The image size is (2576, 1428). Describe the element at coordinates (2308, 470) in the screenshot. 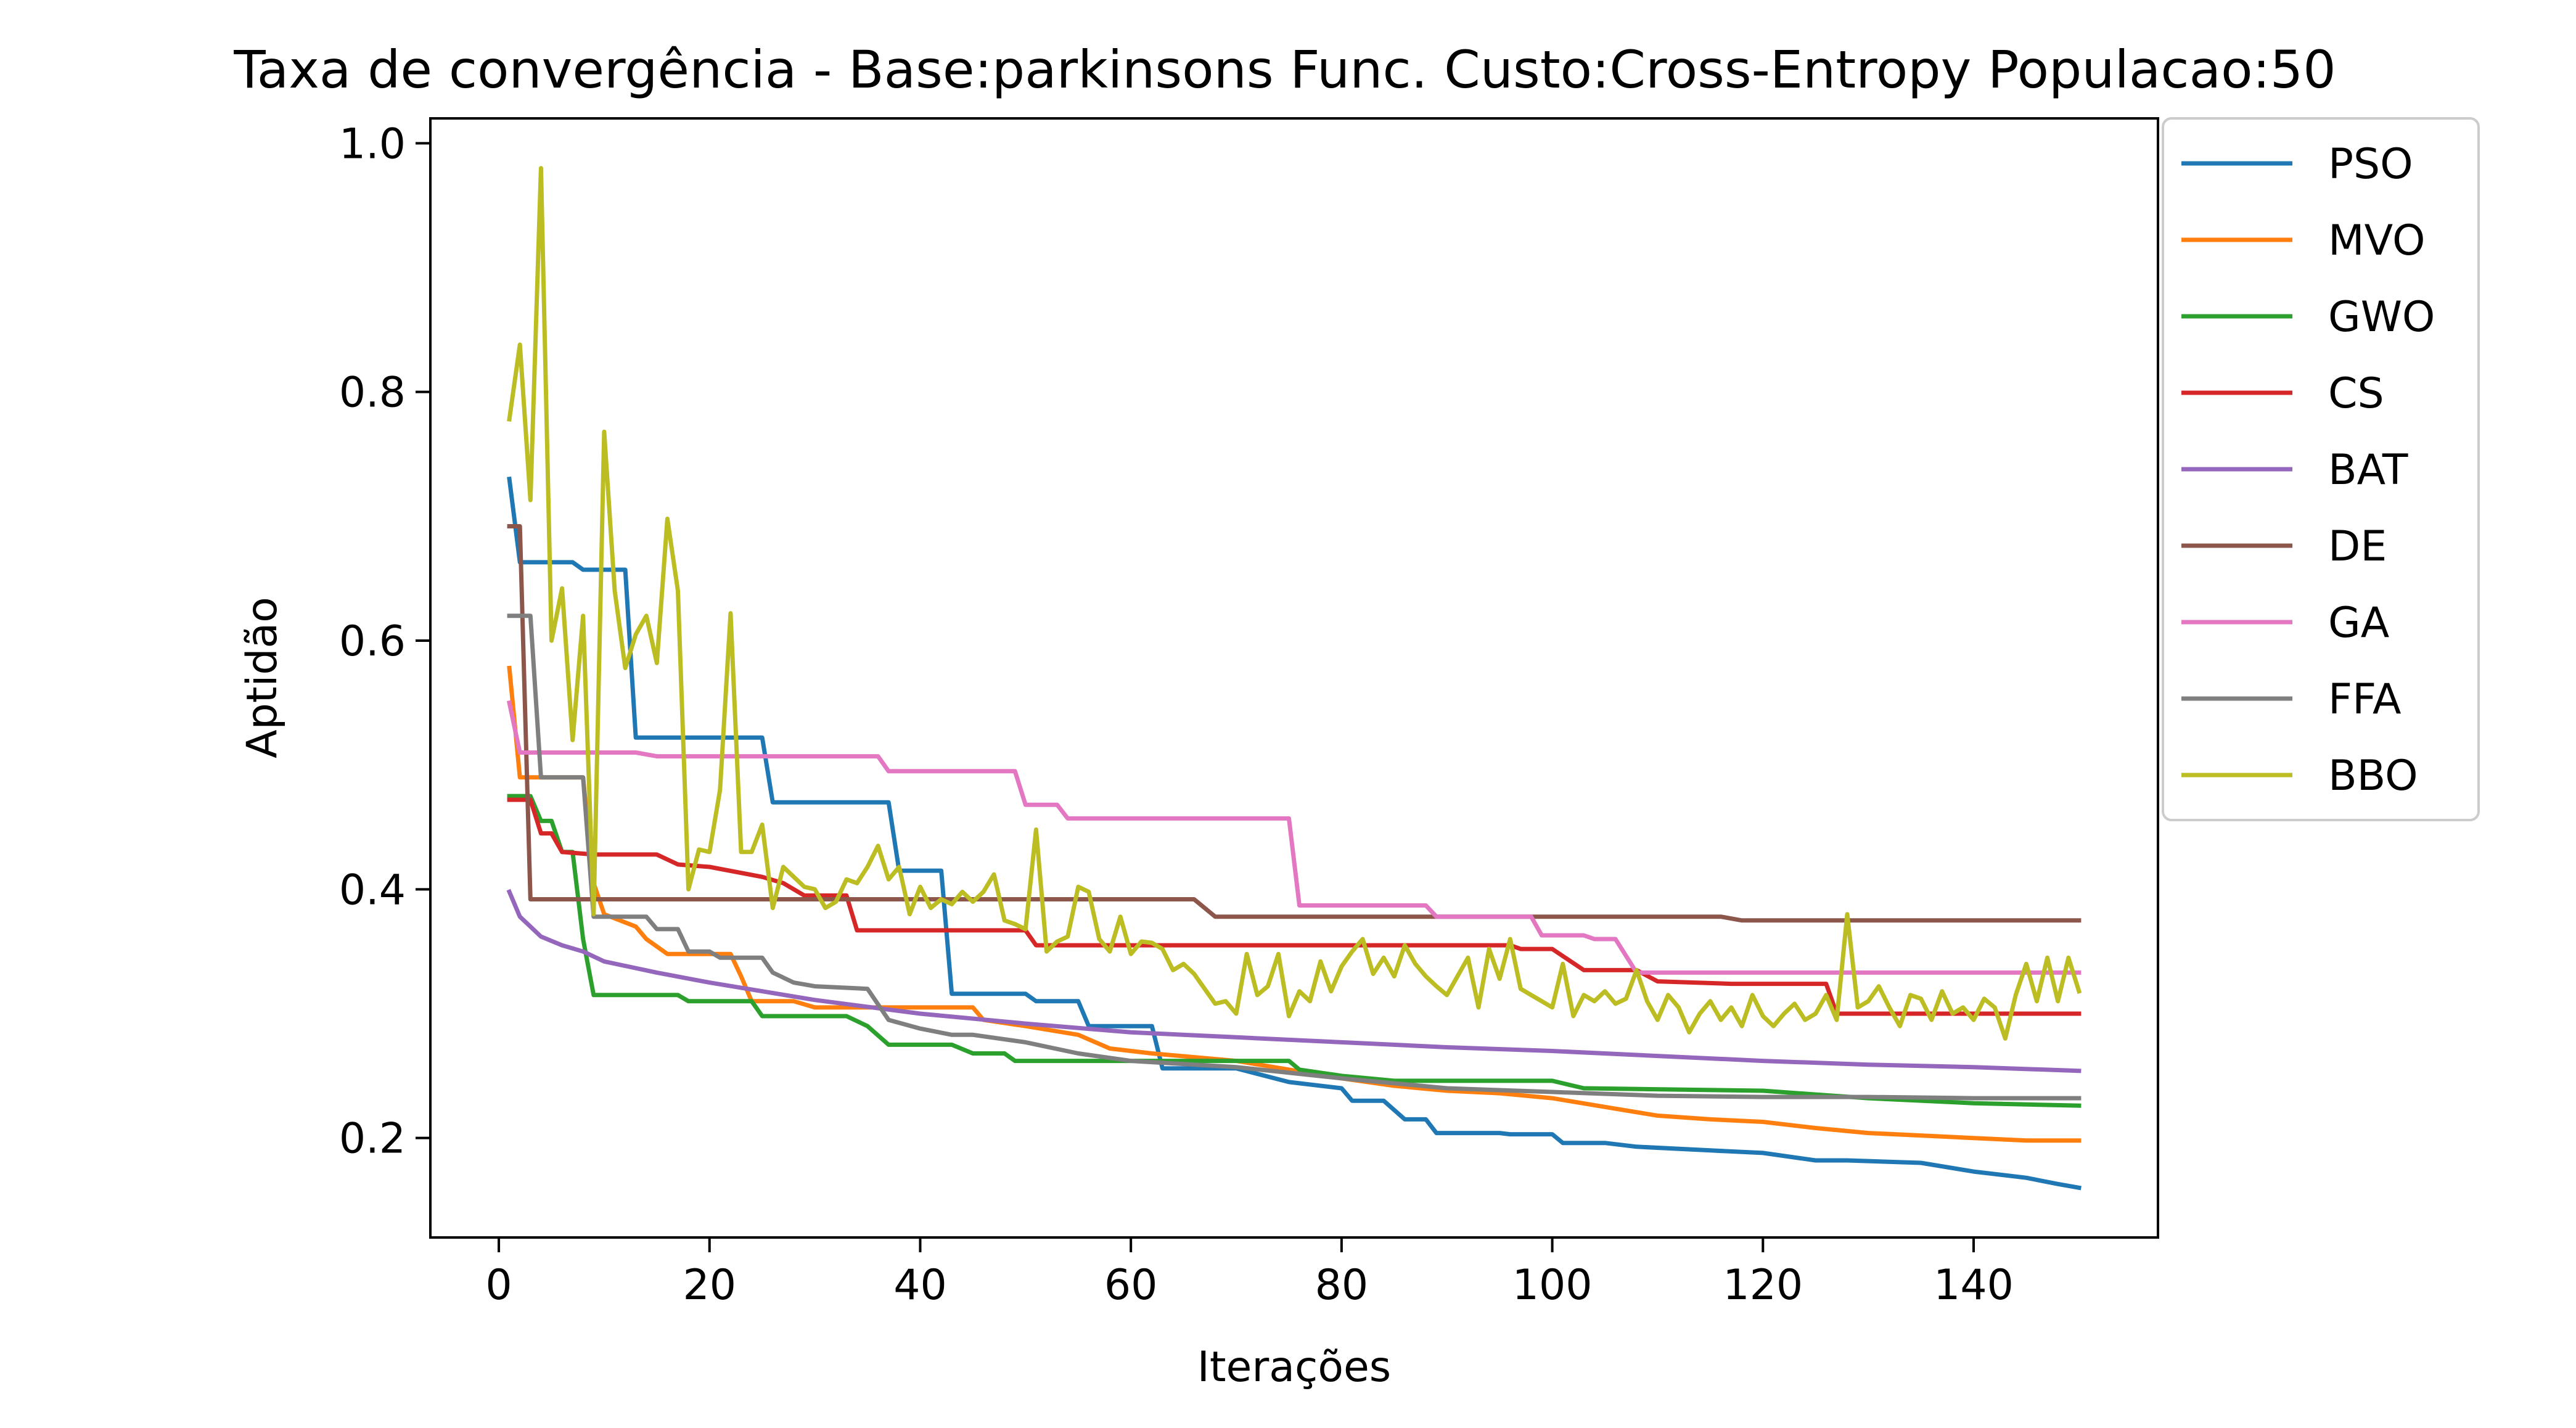

I see `legend-items: PSO MVO GWO CS BAT DE GA FFA BBO` at that location.